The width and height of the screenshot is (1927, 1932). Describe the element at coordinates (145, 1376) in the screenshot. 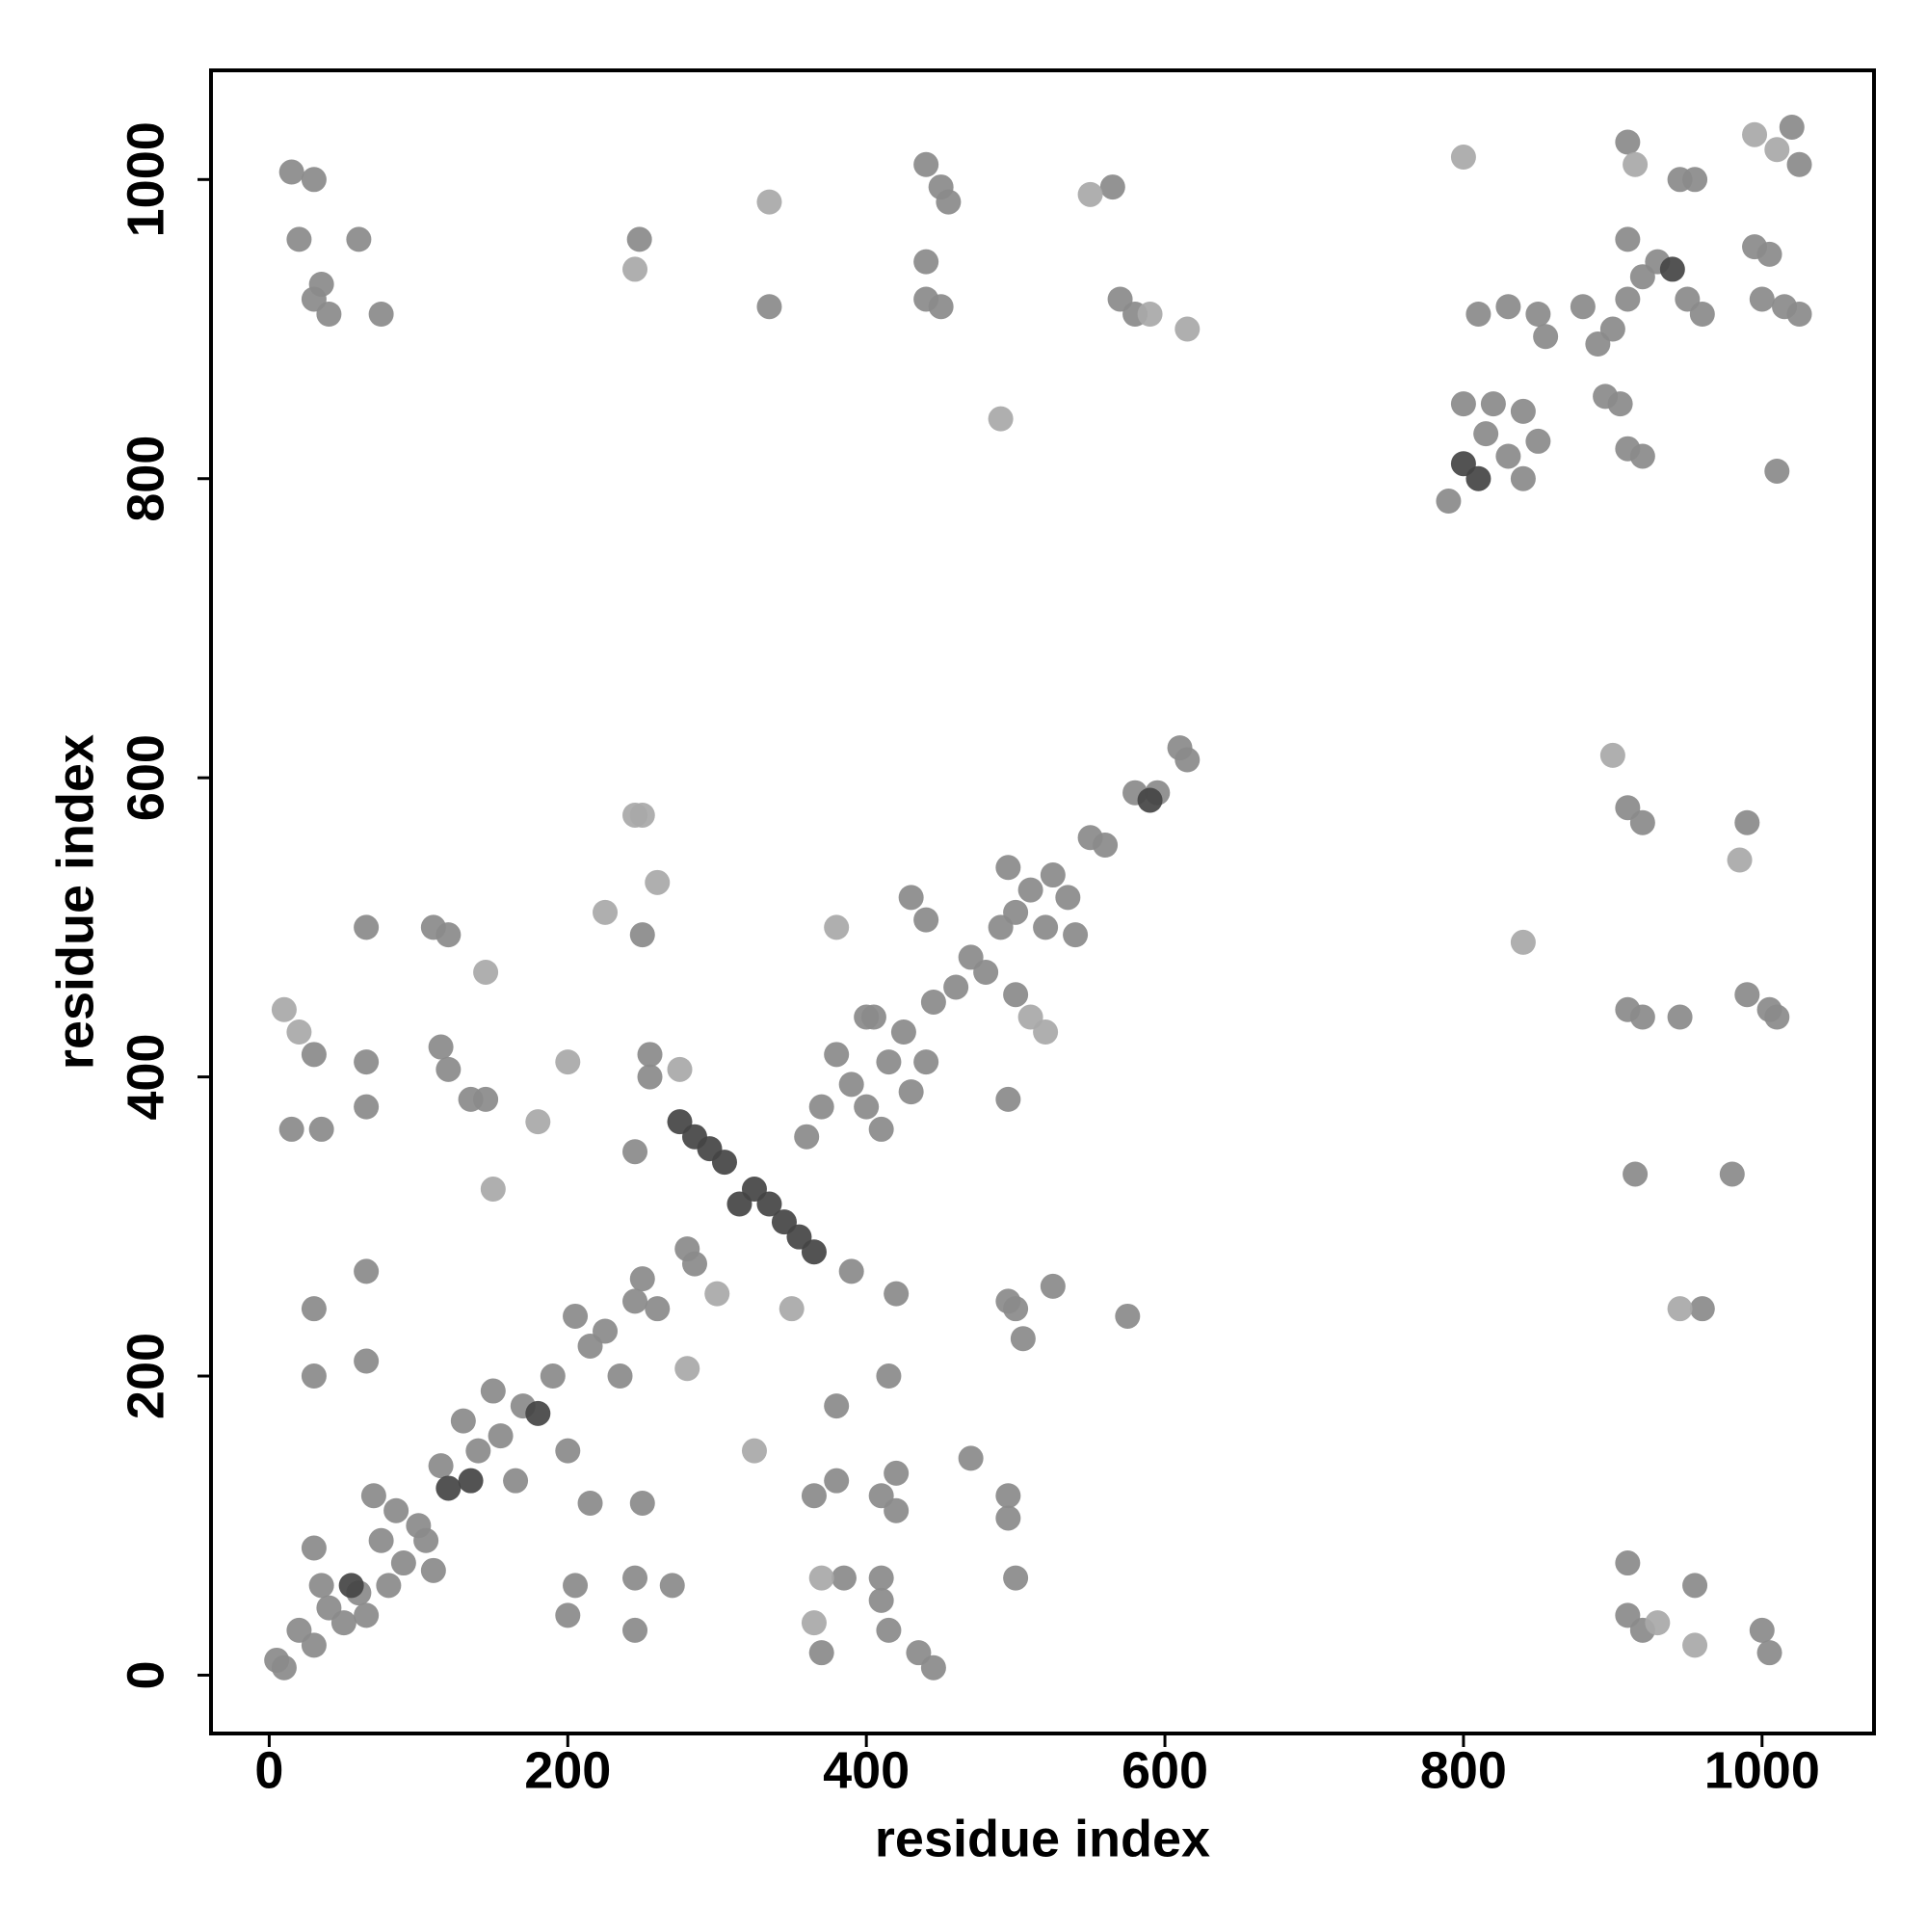

I see `y-tick-label: 200` at that location.